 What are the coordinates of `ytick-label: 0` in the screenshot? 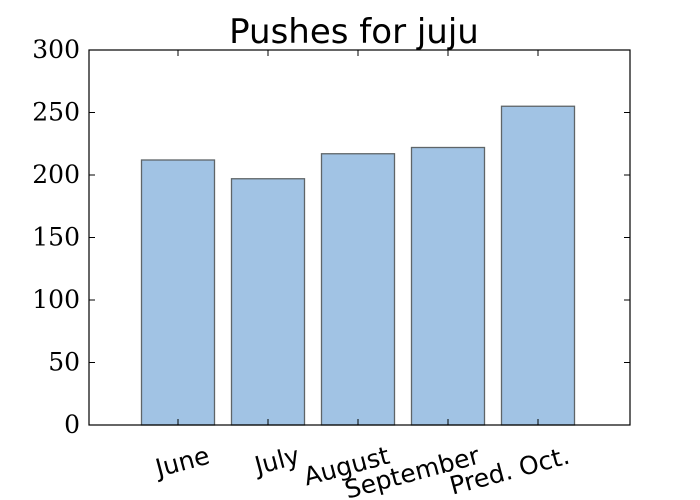 It's located at (72, 424).